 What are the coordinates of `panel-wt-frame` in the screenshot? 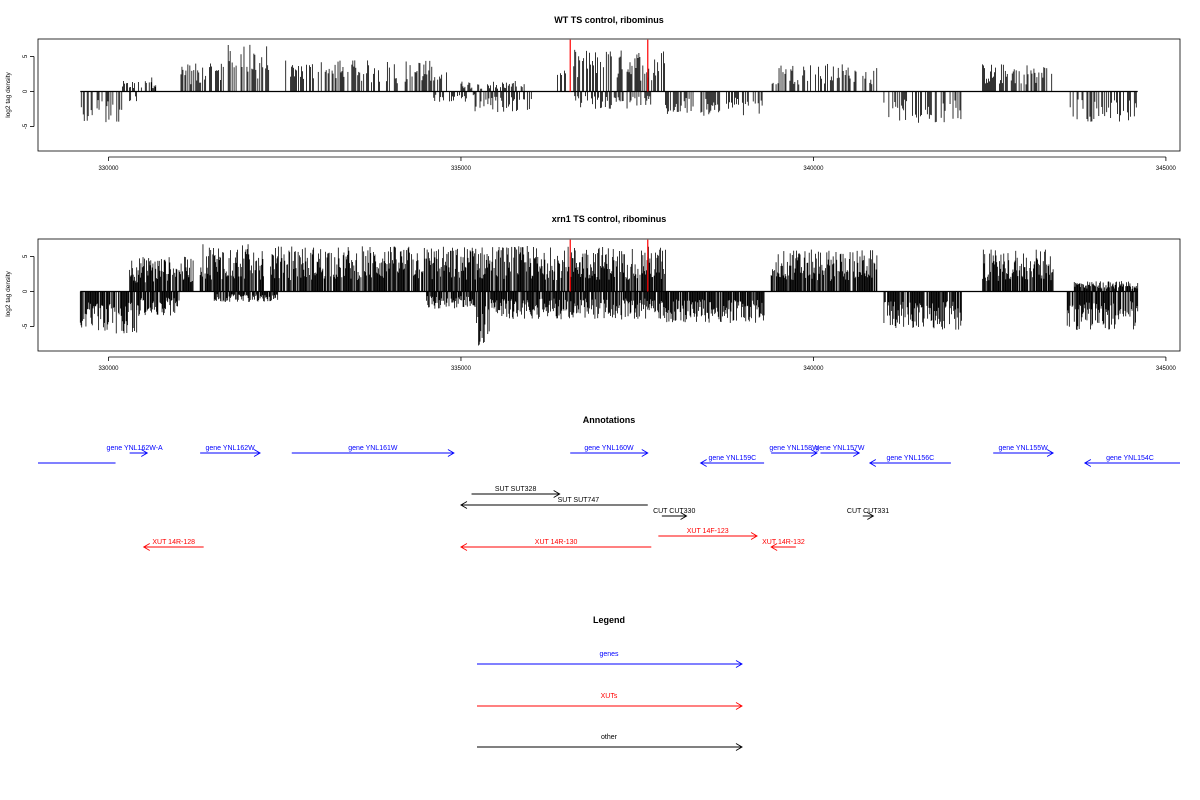 It's located at (609, 95).